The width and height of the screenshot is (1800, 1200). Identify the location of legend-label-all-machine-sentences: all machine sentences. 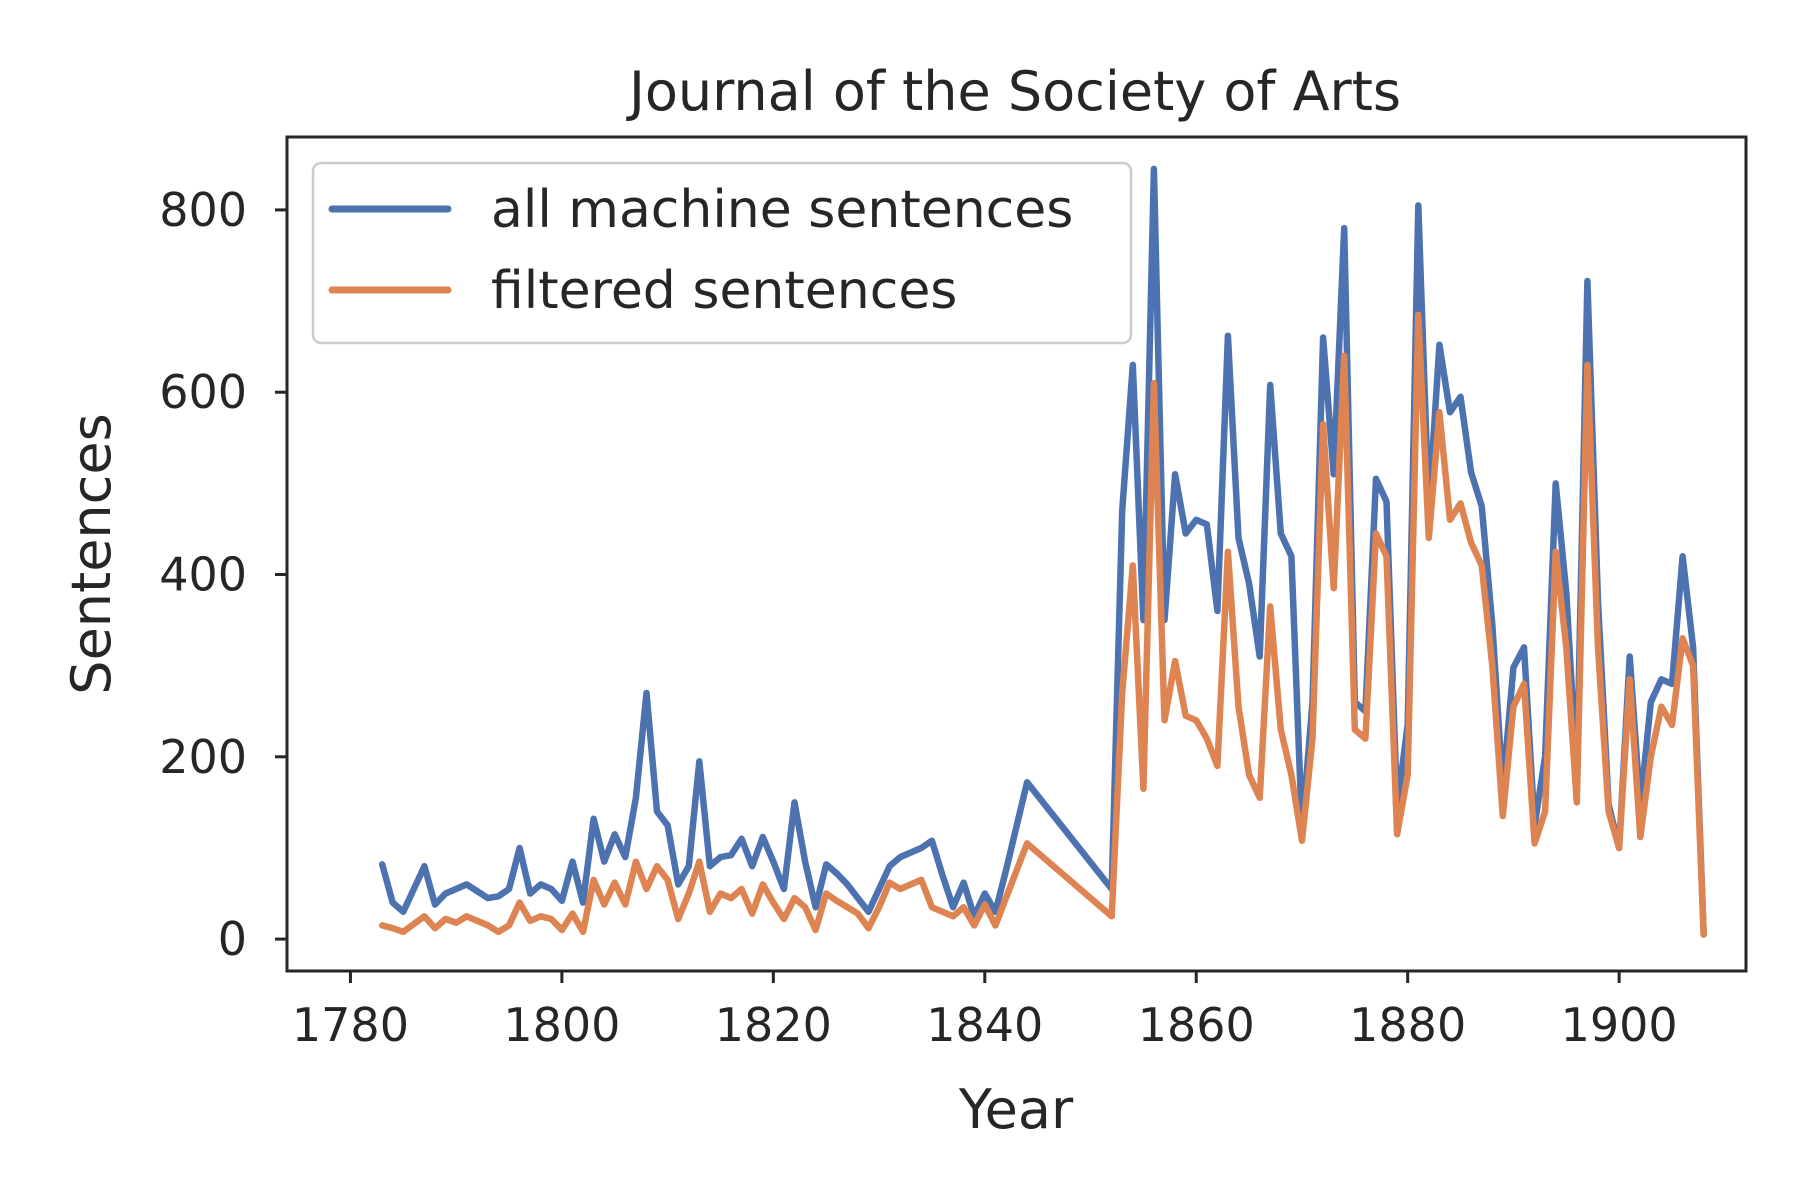
(782, 210).